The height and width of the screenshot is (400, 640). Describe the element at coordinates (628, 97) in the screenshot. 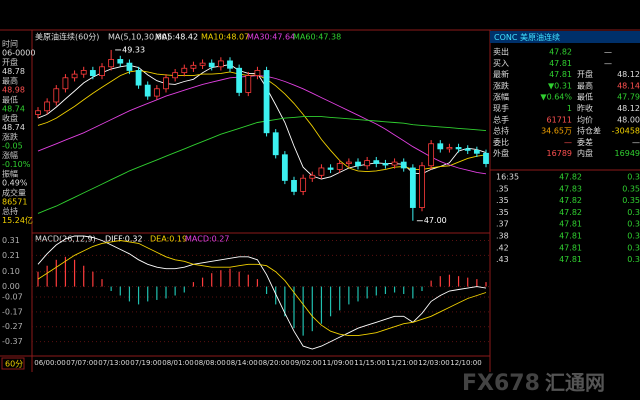

I see `quote-value: 47.79` at that location.